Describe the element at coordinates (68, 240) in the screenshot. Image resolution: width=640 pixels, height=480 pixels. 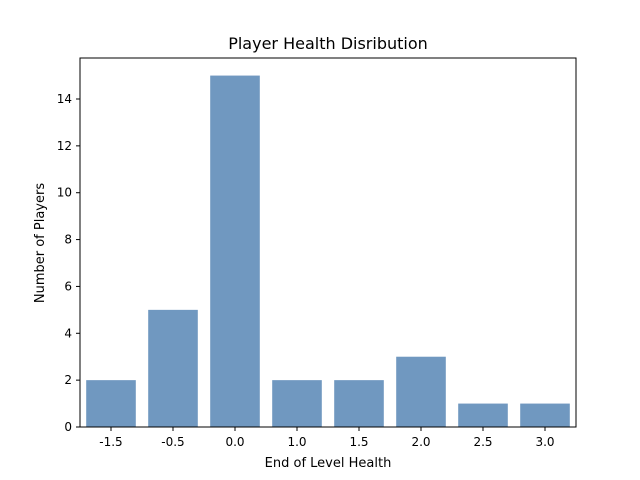
I see `y-tick-label: 8` at that location.